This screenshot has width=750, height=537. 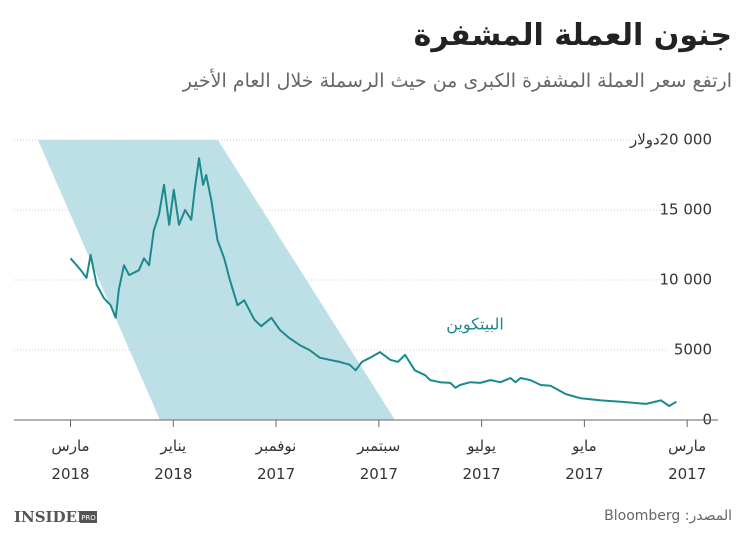 What do you see at coordinates (686, 280) in the screenshot?
I see `y-tick-label: 10 000` at bounding box center [686, 280].